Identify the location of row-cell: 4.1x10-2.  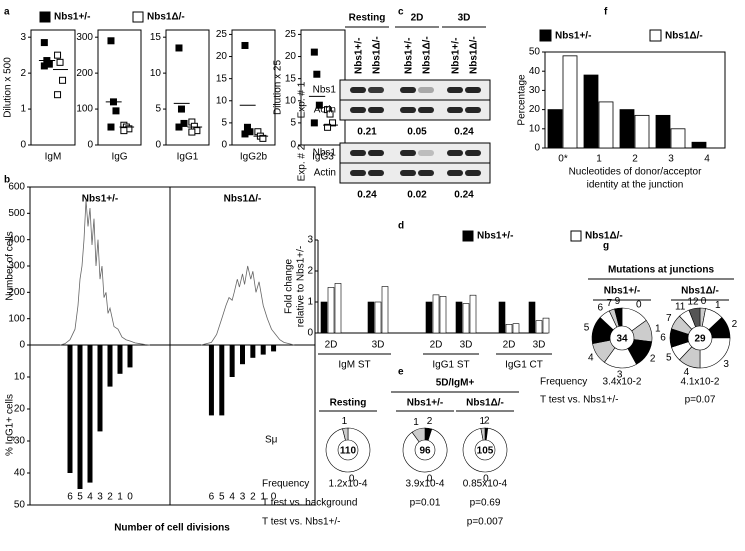
(700, 382).